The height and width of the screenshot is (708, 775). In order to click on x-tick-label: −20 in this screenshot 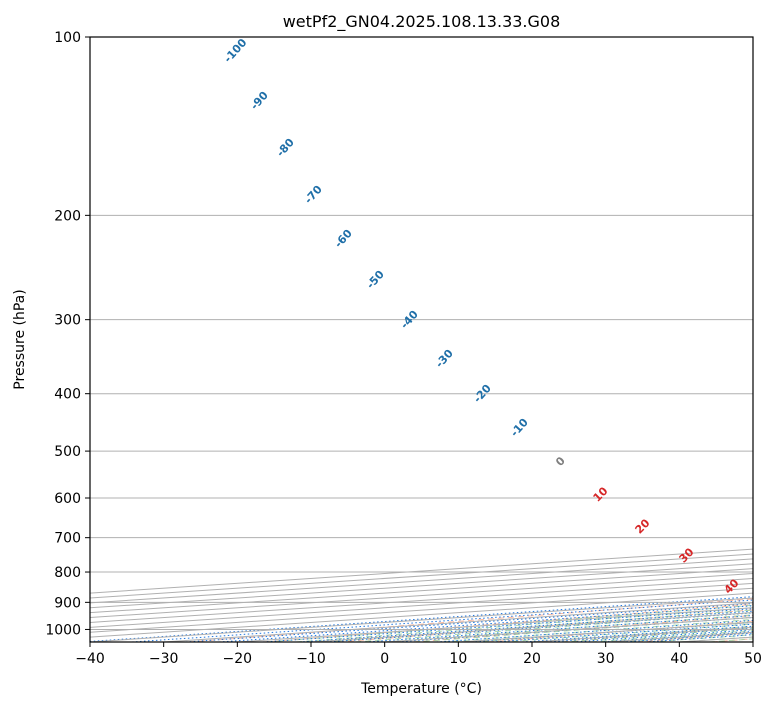, I will do `click(238, 659)`.